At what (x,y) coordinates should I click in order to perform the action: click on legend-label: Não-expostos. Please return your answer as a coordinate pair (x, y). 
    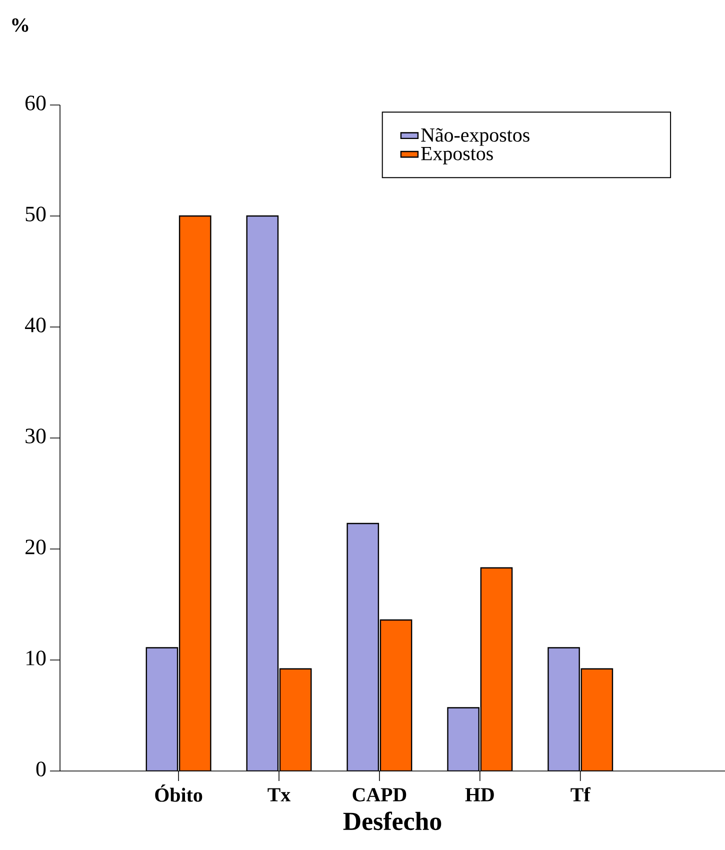
    Looking at the image, I should click on (475, 137).